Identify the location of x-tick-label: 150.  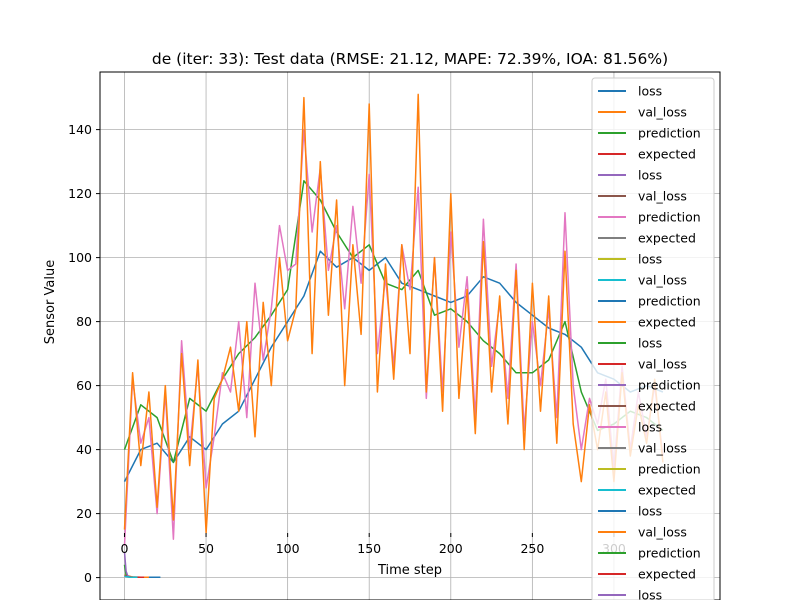
(369, 548).